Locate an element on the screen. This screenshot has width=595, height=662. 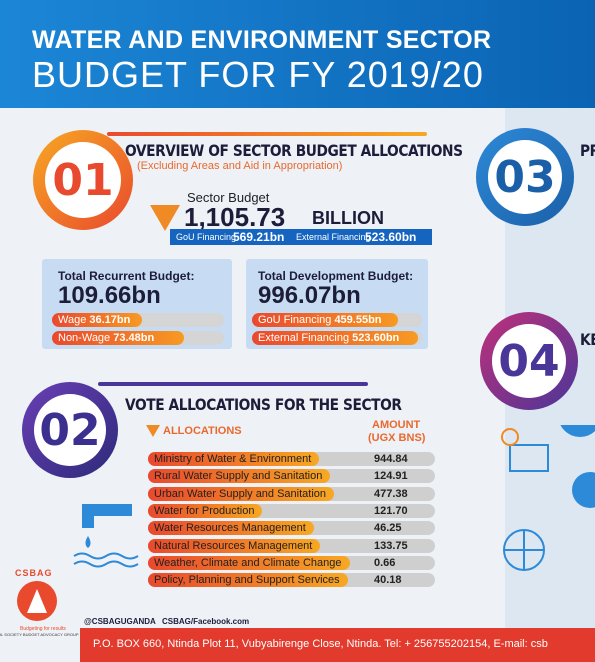
label: Sector Budget is located at coordinates (228, 197).